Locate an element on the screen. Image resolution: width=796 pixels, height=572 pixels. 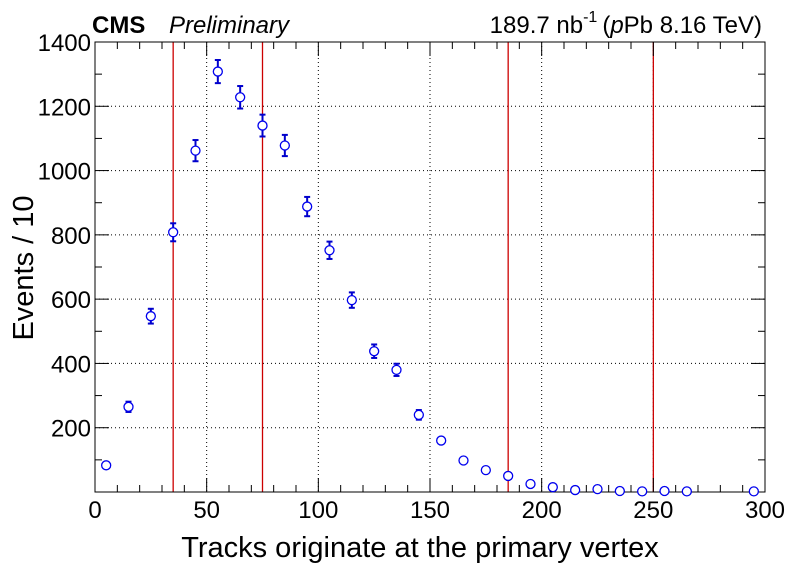
x-tick-label: 0 is located at coordinates (94, 510).